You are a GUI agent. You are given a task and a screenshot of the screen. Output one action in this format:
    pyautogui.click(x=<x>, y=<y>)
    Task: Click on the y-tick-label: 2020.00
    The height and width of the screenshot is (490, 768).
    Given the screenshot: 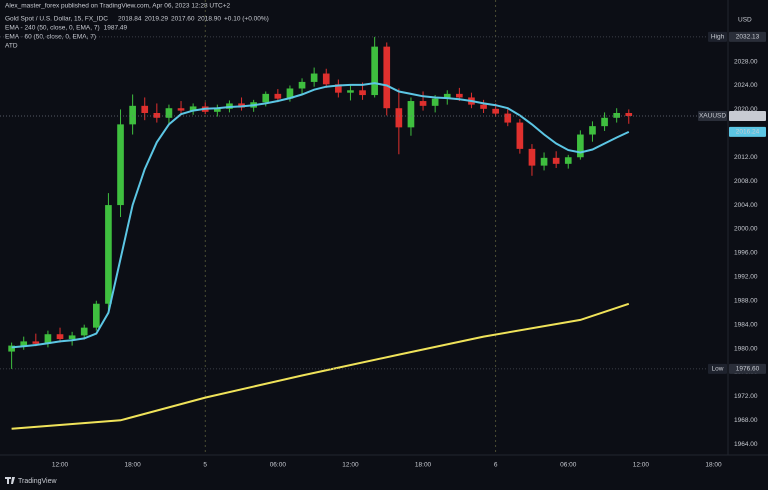 What is the action you would take?
    pyautogui.click(x=746, y=109)
    